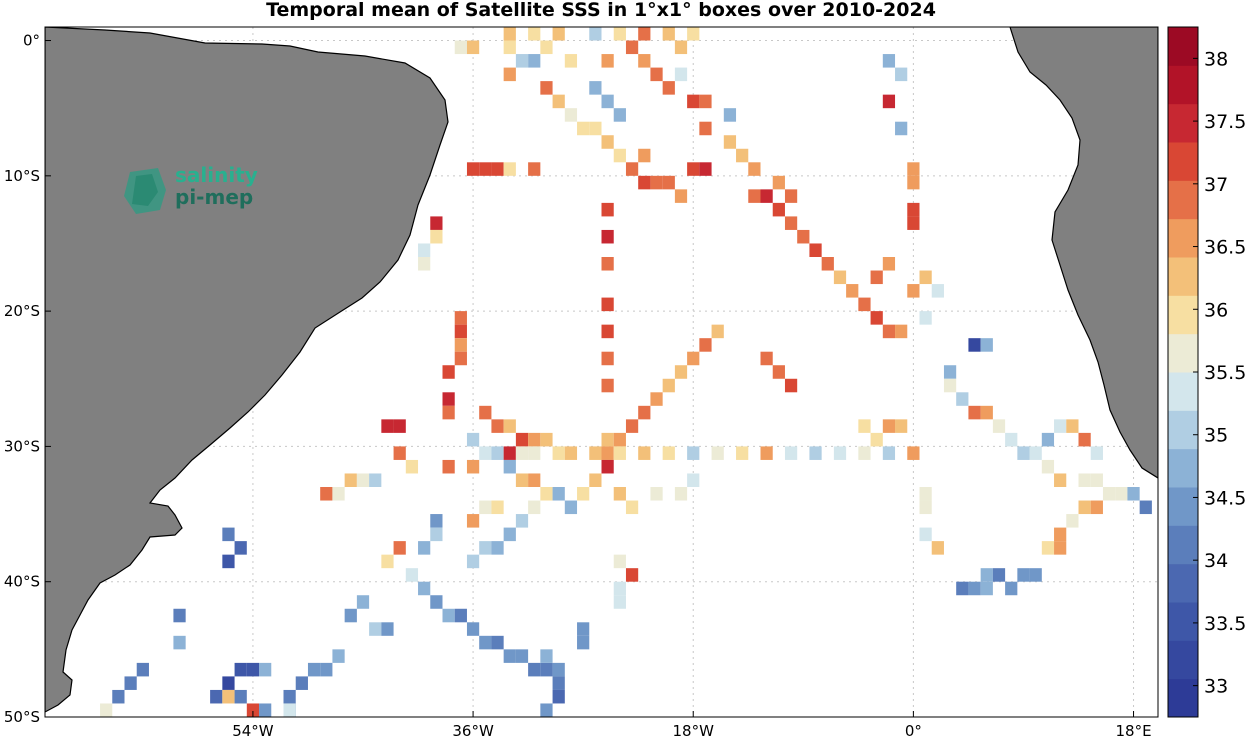 This screenshot has height=740, width=1245. What do you see at coordinates (22, 582) in the screenshot?
I see `y-tick-label: 40°S` at bounding box center [22, 582].